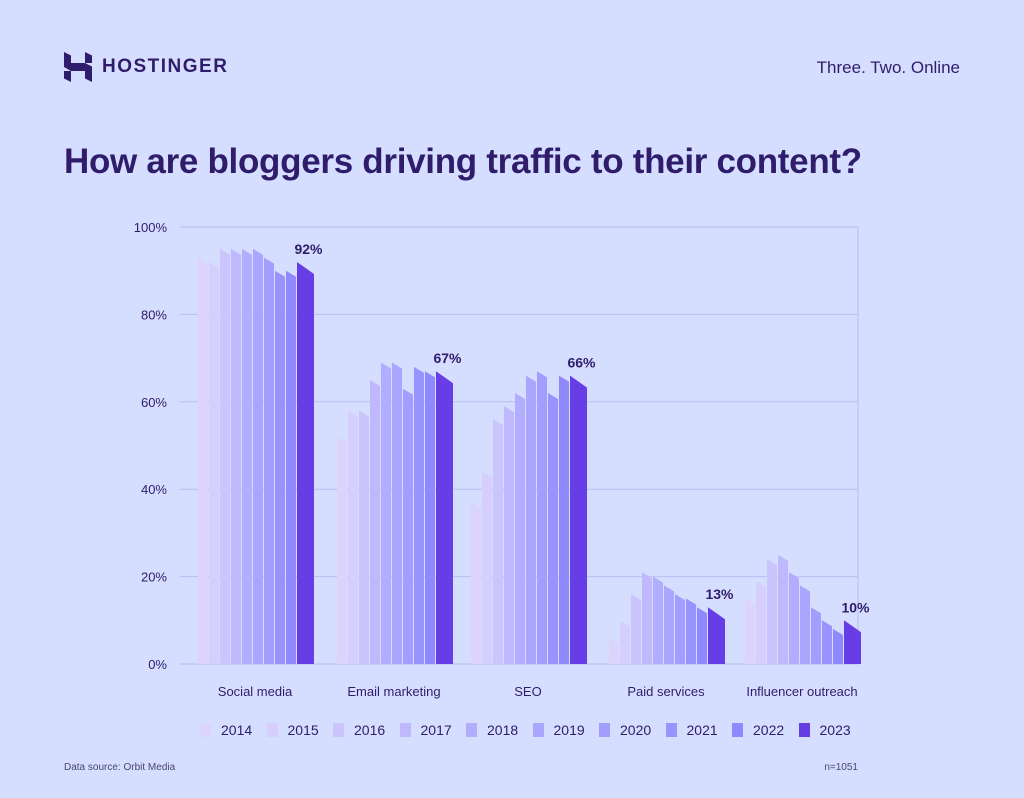 This screenshot has height=798, width=1024. Describe the element at coordinates (308, 249) in the screenshot. I see `data-label: 92%` at that location.